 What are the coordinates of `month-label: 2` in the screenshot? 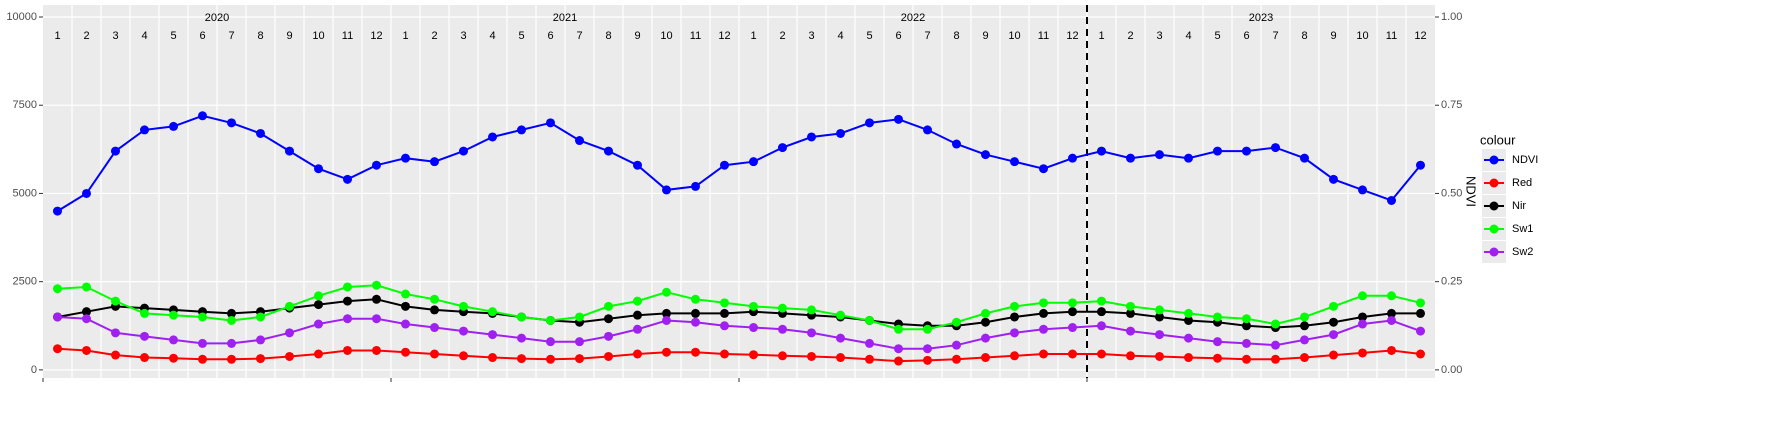 It's located at (782, 36).